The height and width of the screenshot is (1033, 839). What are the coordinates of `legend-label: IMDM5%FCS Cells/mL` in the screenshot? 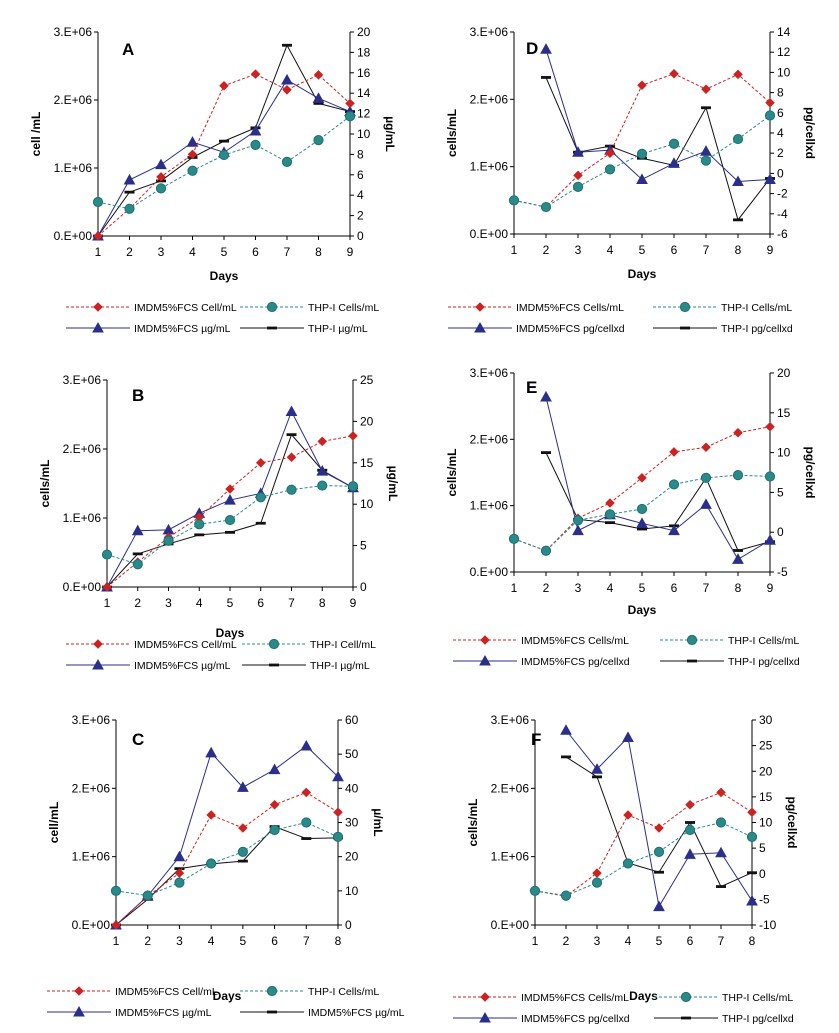 It's located at (575, 998).